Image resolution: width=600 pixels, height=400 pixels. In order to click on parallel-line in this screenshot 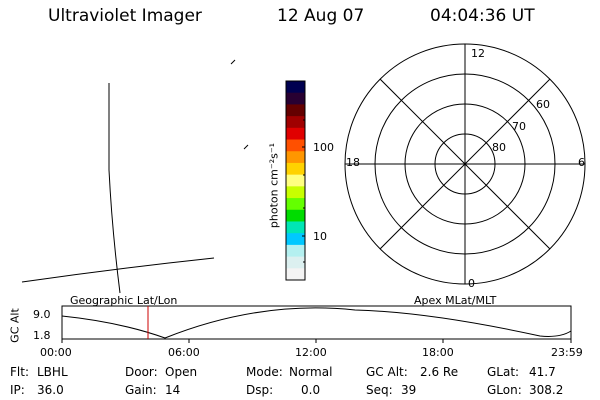, I will do `click(118, 270)`.